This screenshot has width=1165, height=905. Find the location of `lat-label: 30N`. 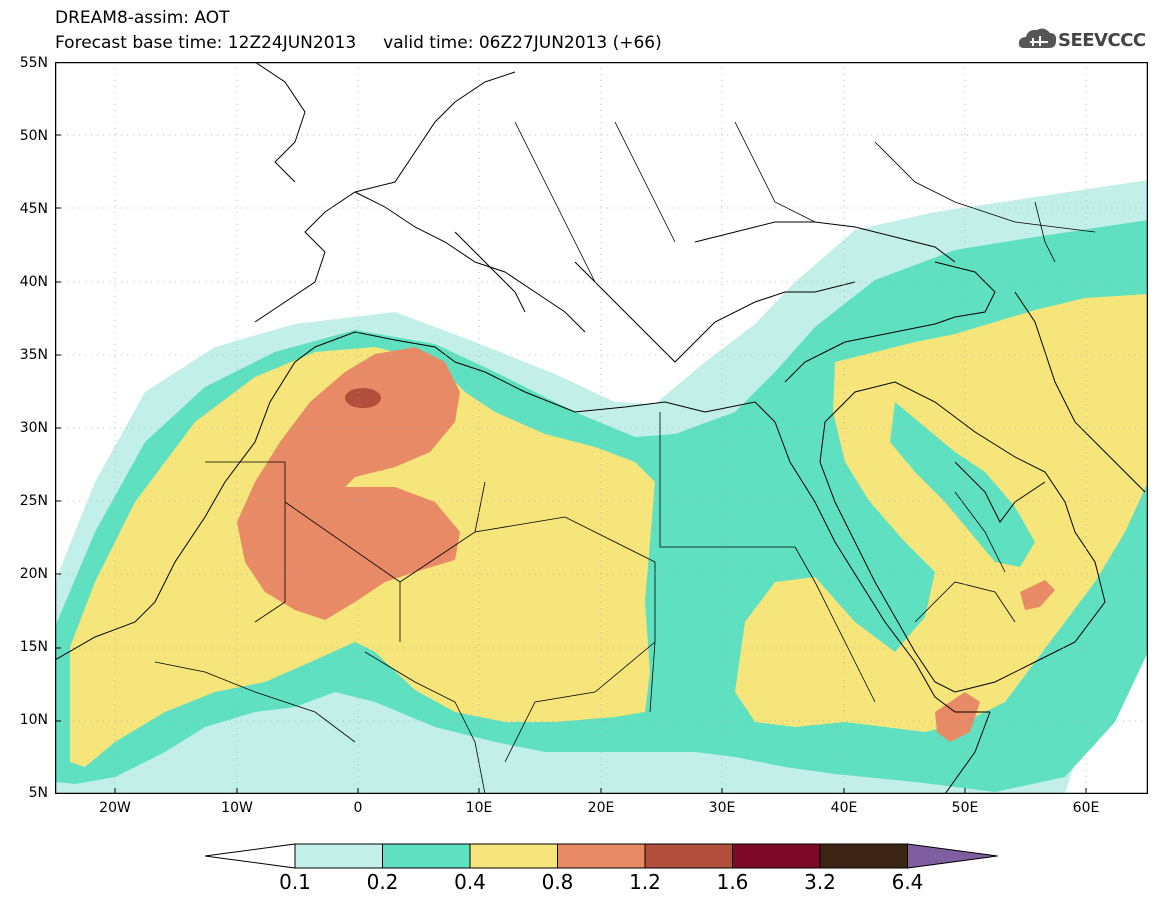

lat-label: 30N is located at coordinates (33, 428).